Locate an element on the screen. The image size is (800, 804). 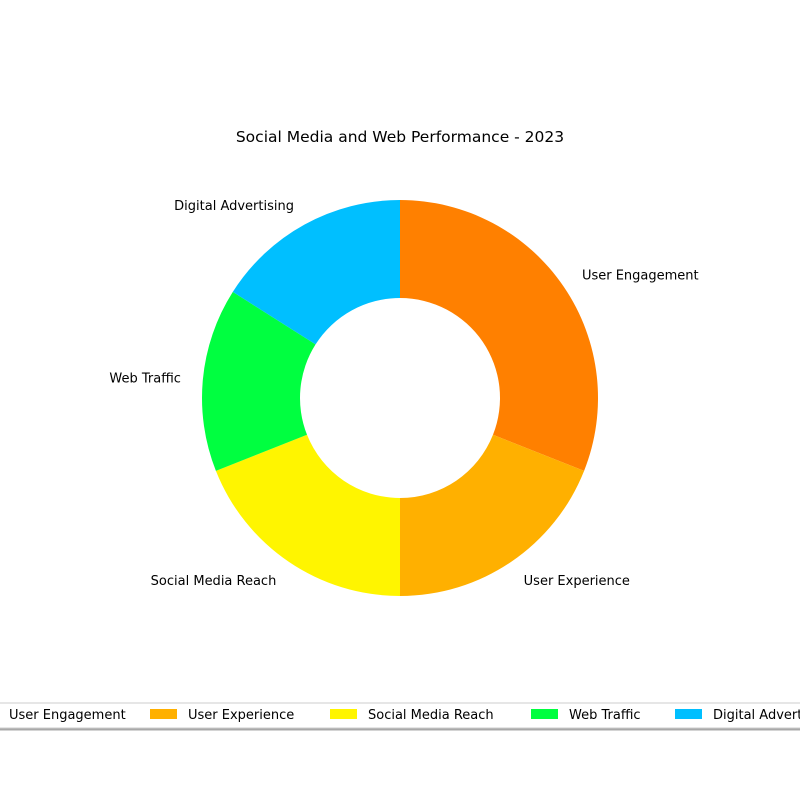
slice-social-media-reach is located at coordinates (307, 515).